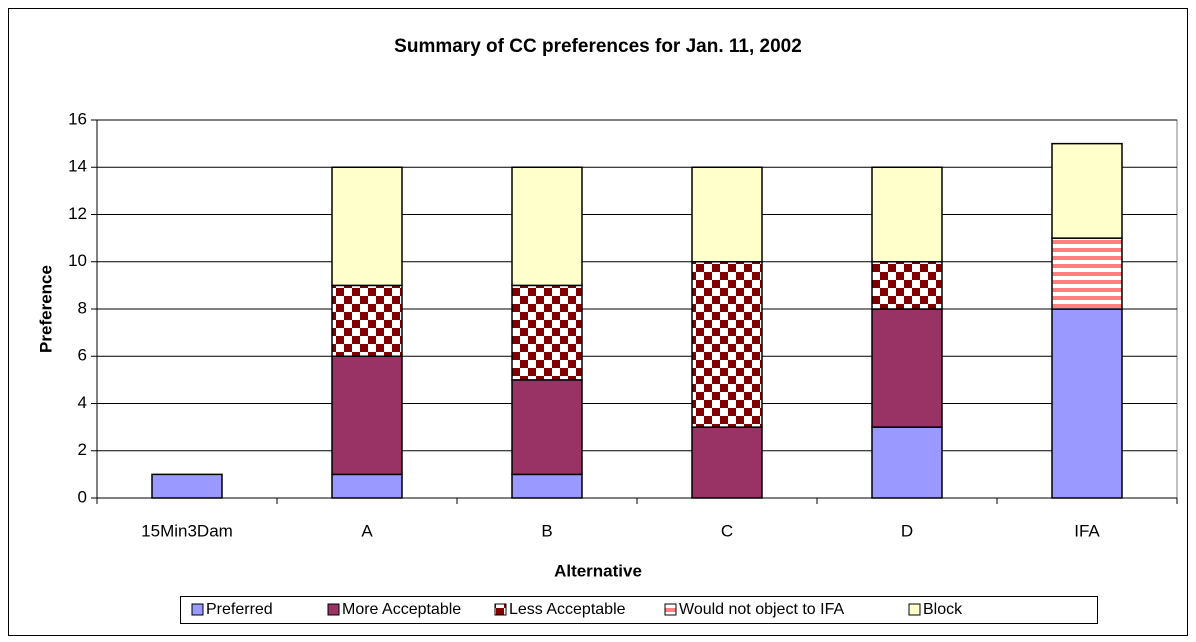  I want to click on y-tick-label: 16, so click(77, 118).